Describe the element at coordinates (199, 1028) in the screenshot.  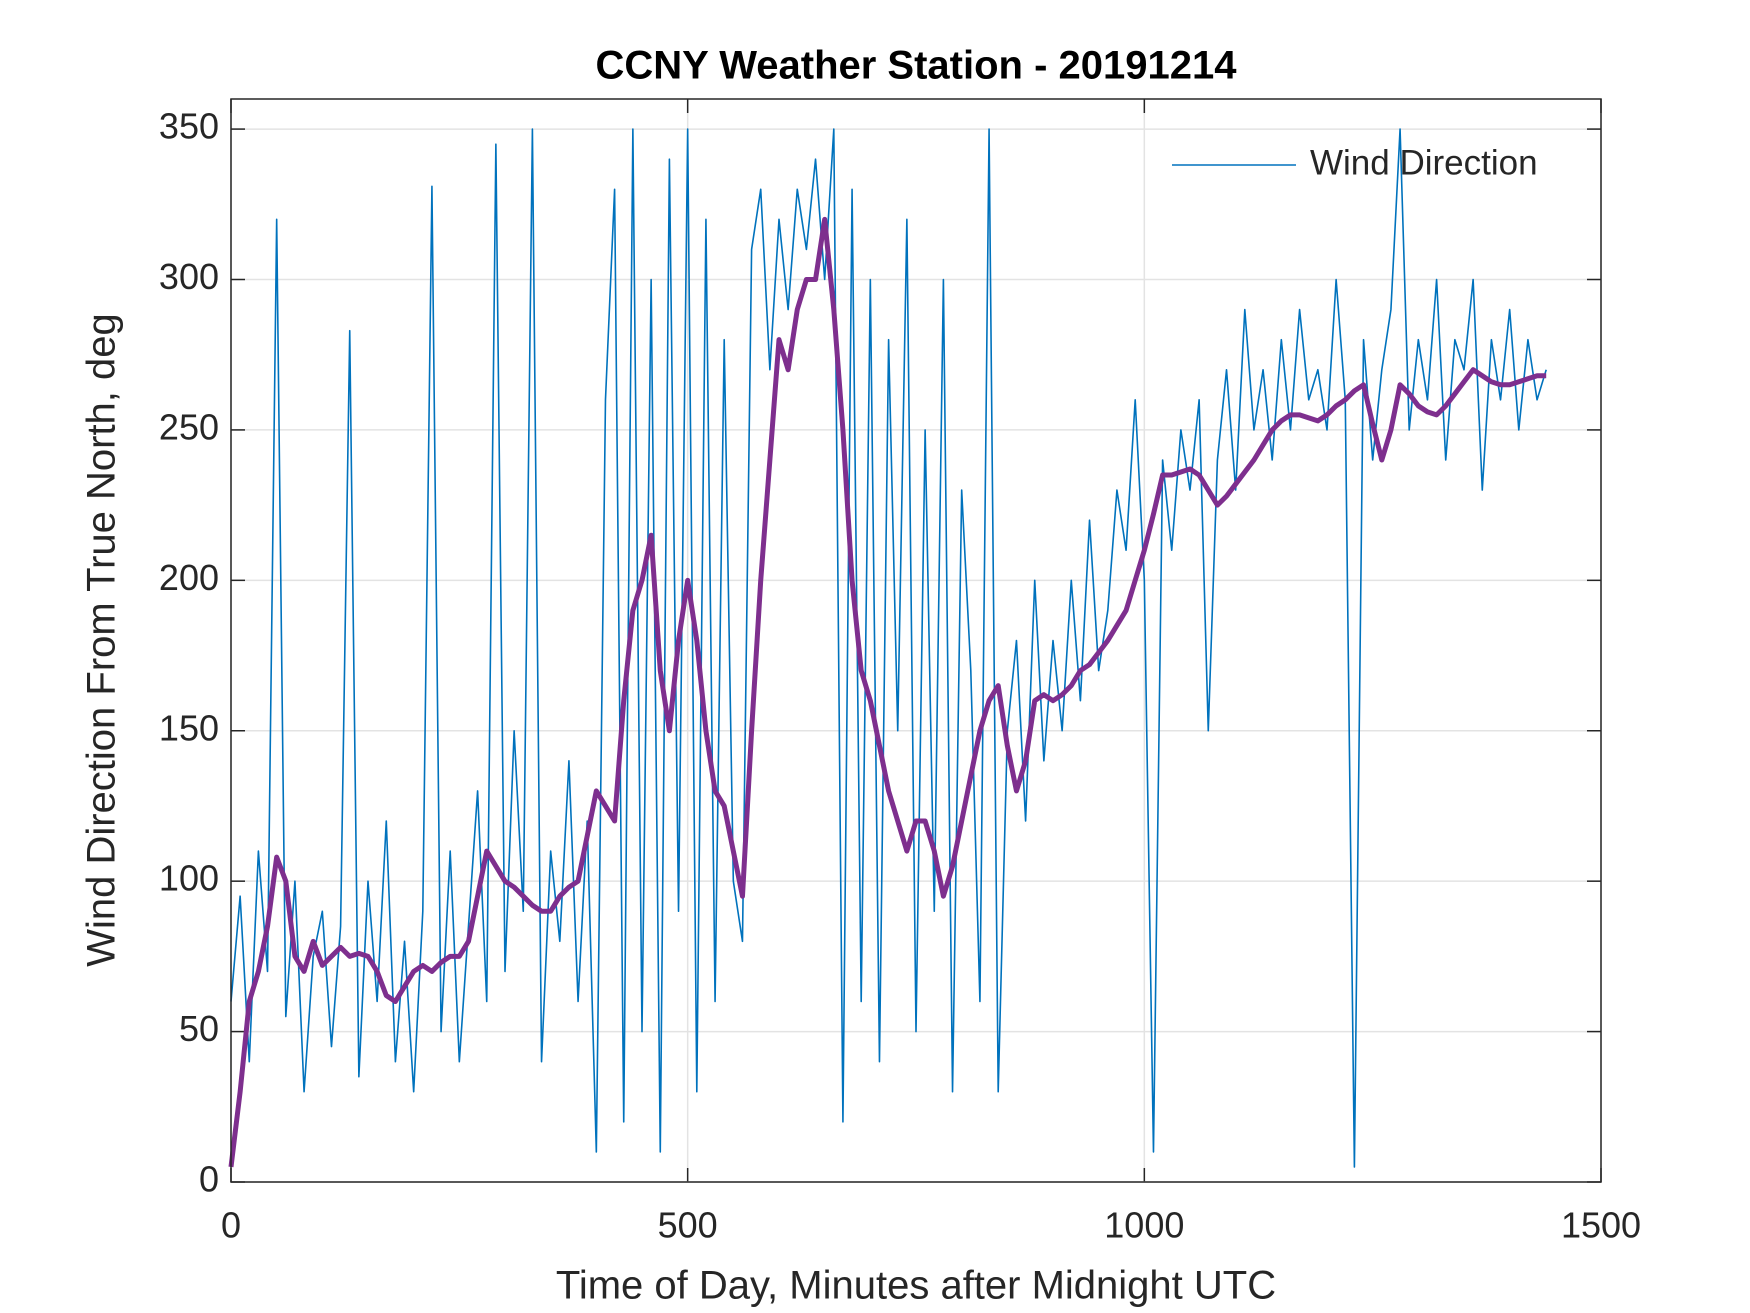
I see `y-tick-label: 50` at that location.